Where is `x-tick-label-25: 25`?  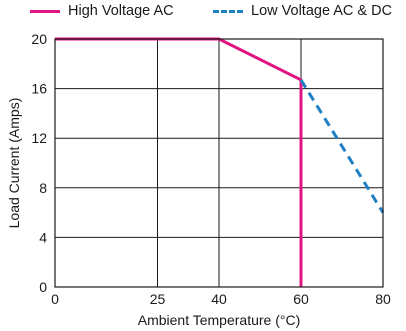 x-tick-label-25: 25 is located at coordinates (158, 299).